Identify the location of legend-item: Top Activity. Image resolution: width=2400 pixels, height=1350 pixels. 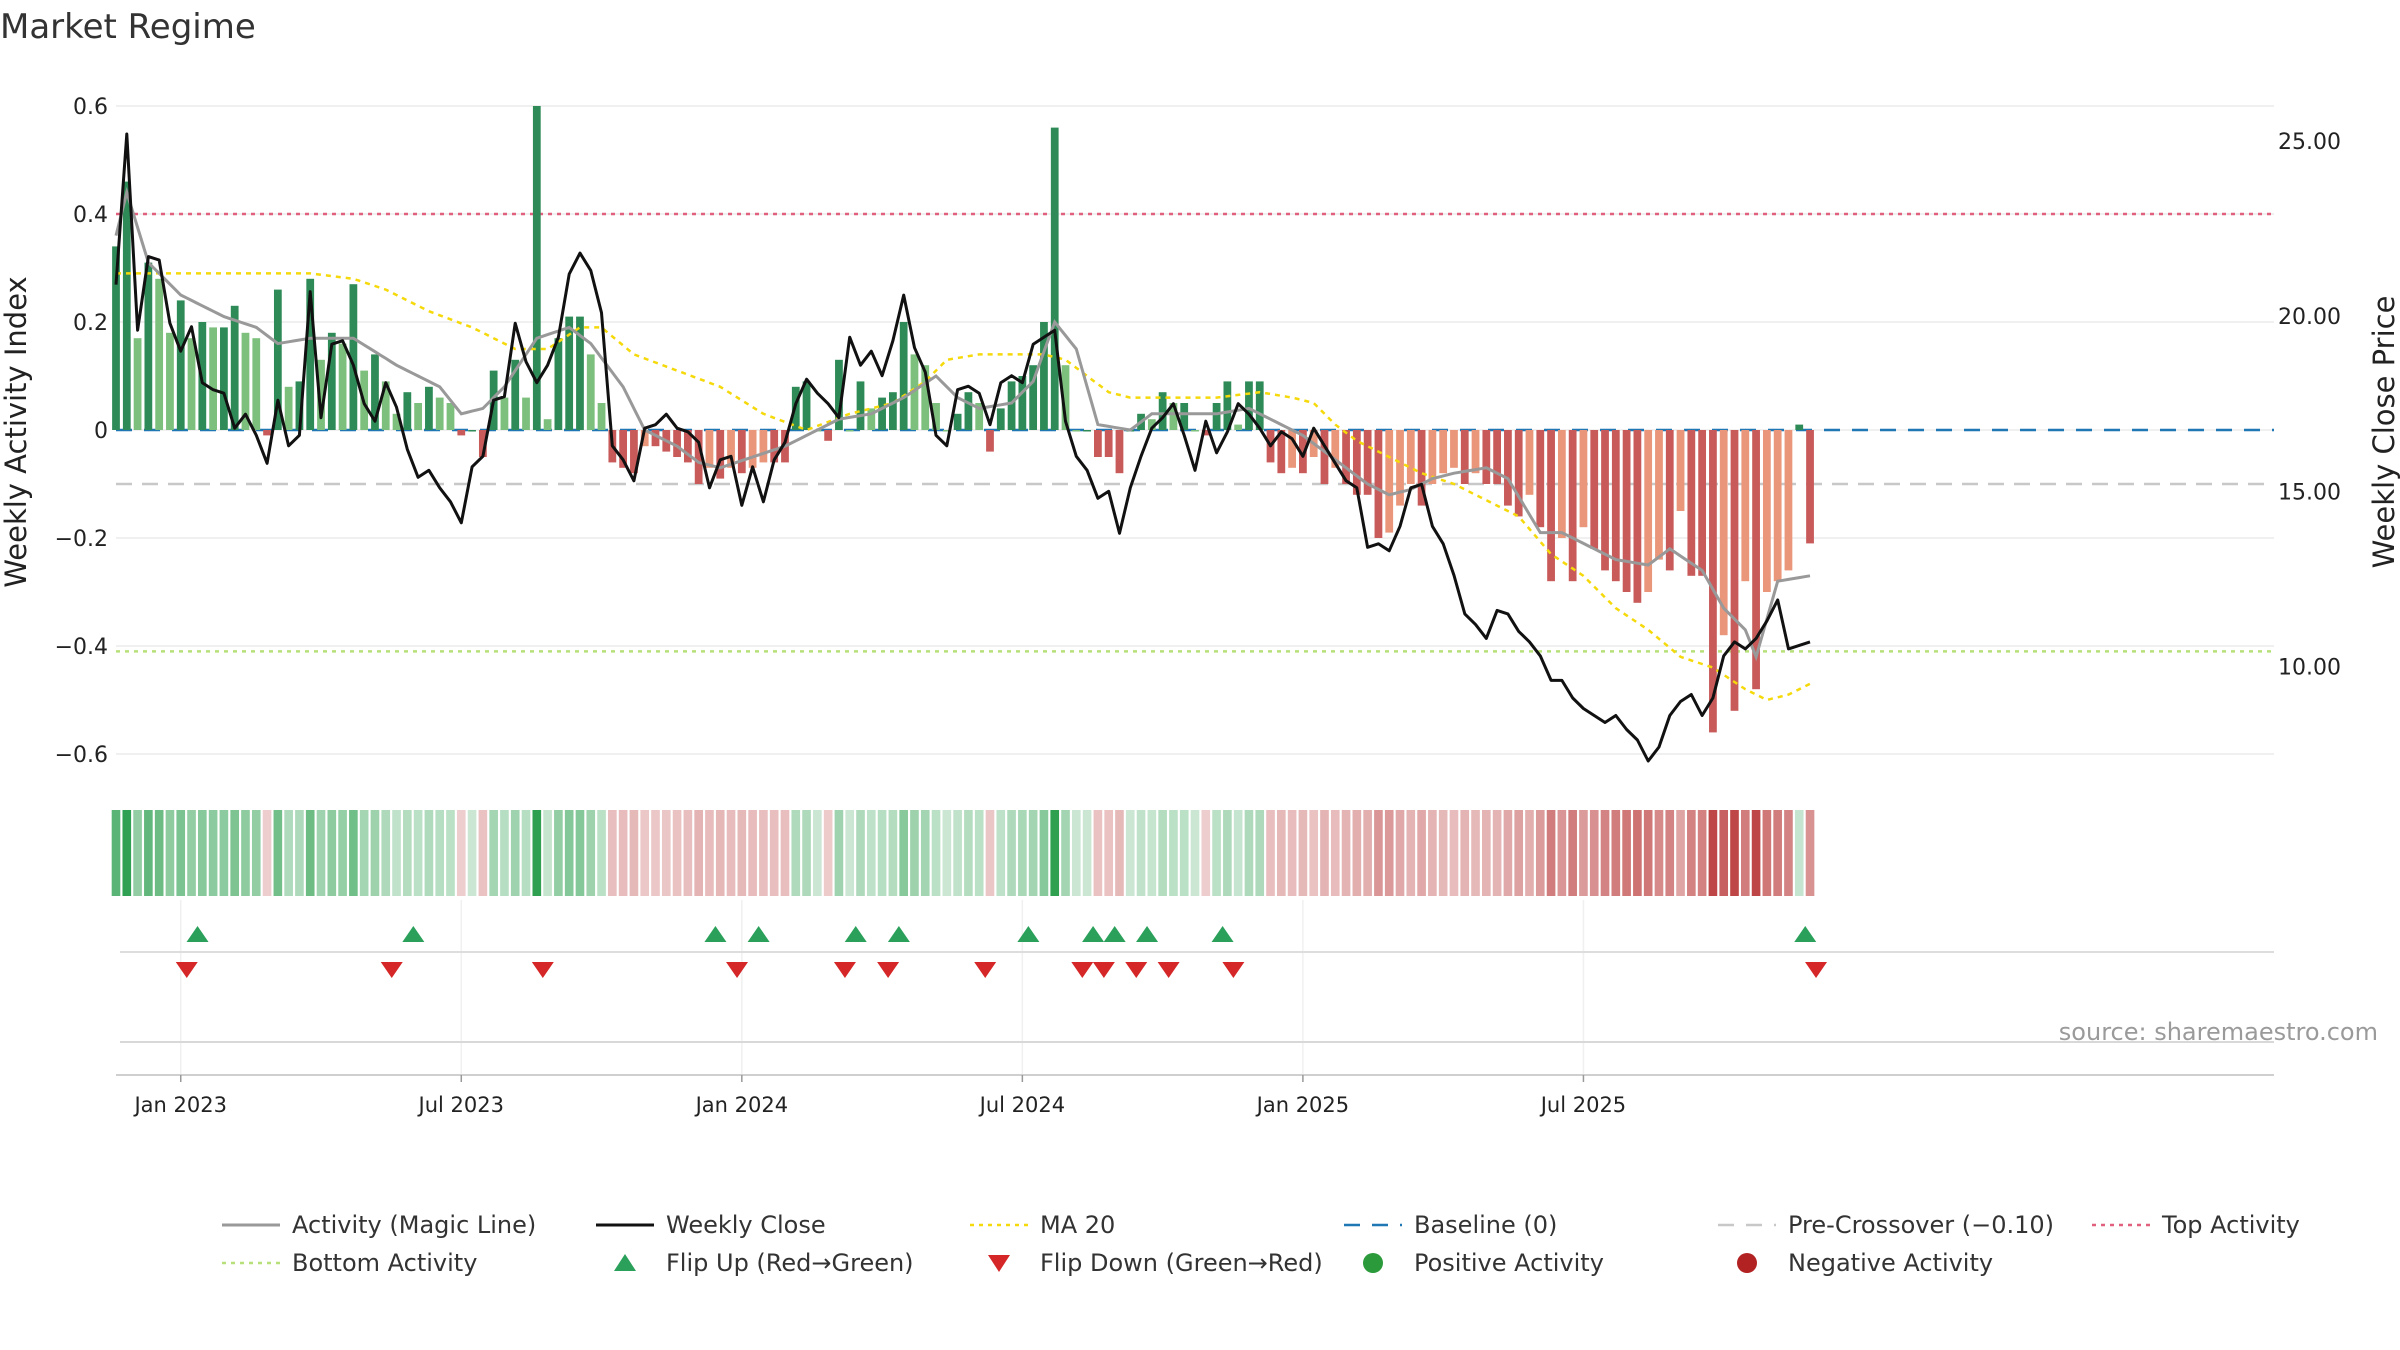
(2196, 1225).